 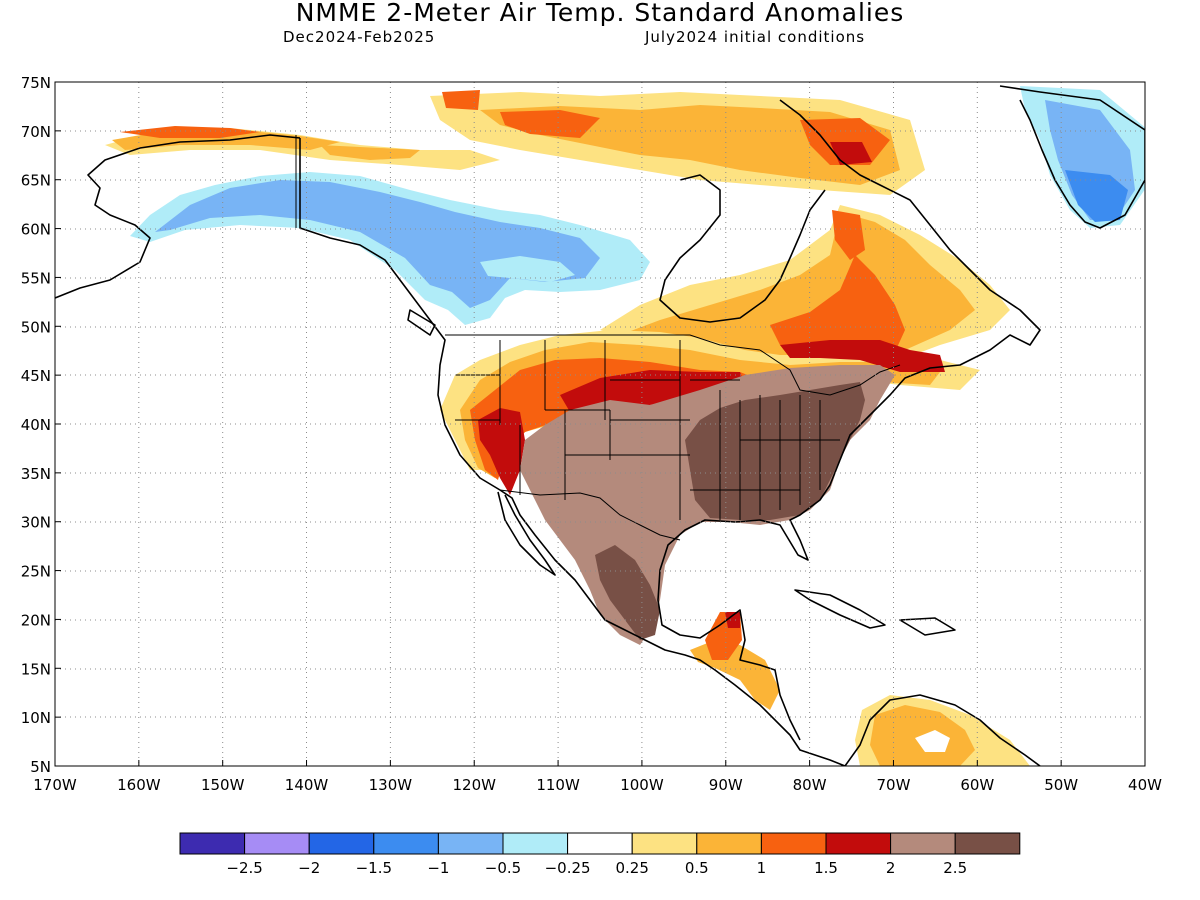 What do you see at coordinates (726, 785) in the screenshot?
I see `lon-tick-label: 90W` at bounding box center [726, 785].